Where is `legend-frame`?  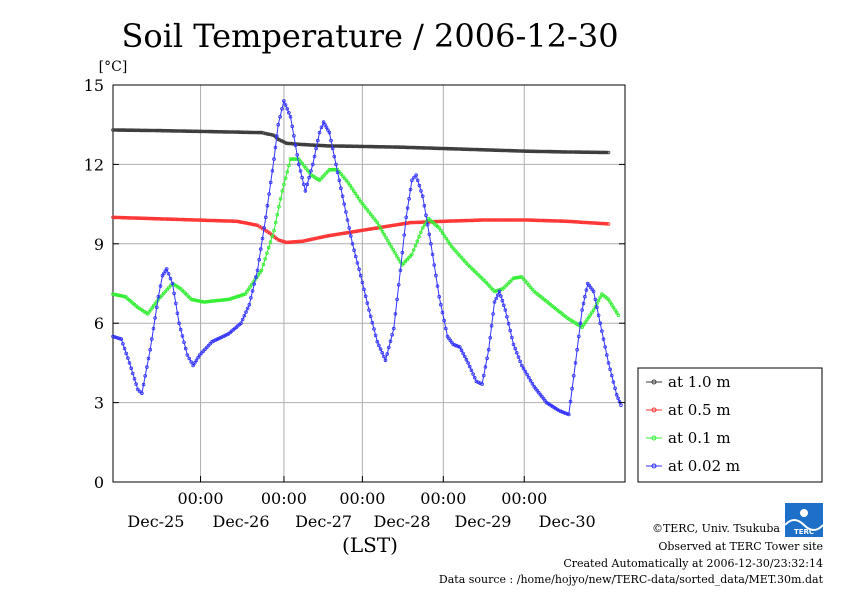
legend-frame is located at coordinates (730, 425).